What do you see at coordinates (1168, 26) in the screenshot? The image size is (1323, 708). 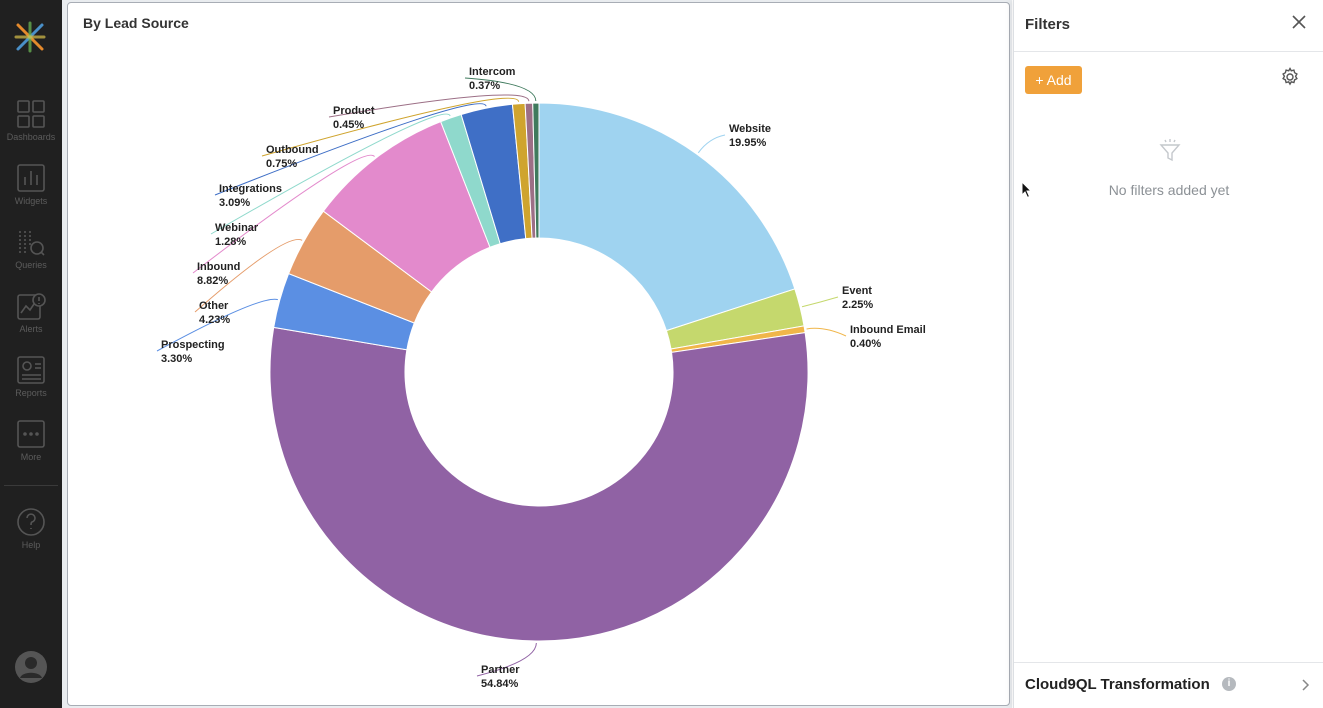 I see `filters-header: Filters` at bounding box center [1168, 26].